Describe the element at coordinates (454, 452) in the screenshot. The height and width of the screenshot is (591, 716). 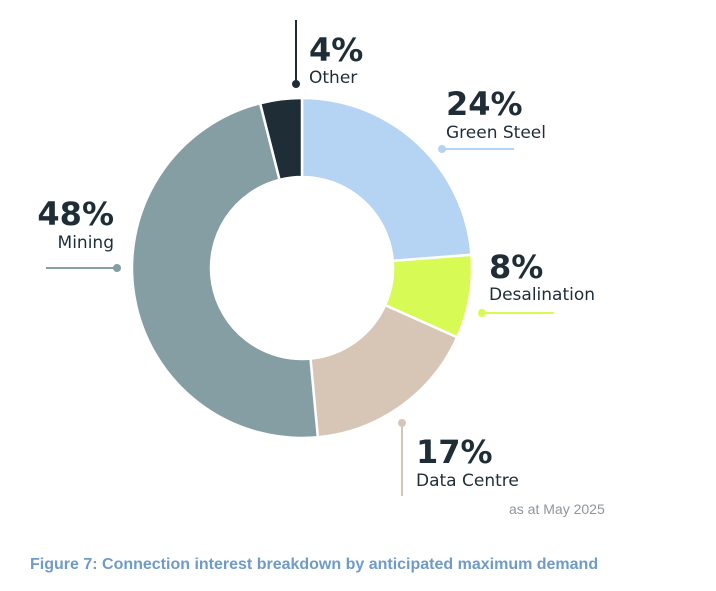
I see `pct-label-data-centre: 17%` at that location.